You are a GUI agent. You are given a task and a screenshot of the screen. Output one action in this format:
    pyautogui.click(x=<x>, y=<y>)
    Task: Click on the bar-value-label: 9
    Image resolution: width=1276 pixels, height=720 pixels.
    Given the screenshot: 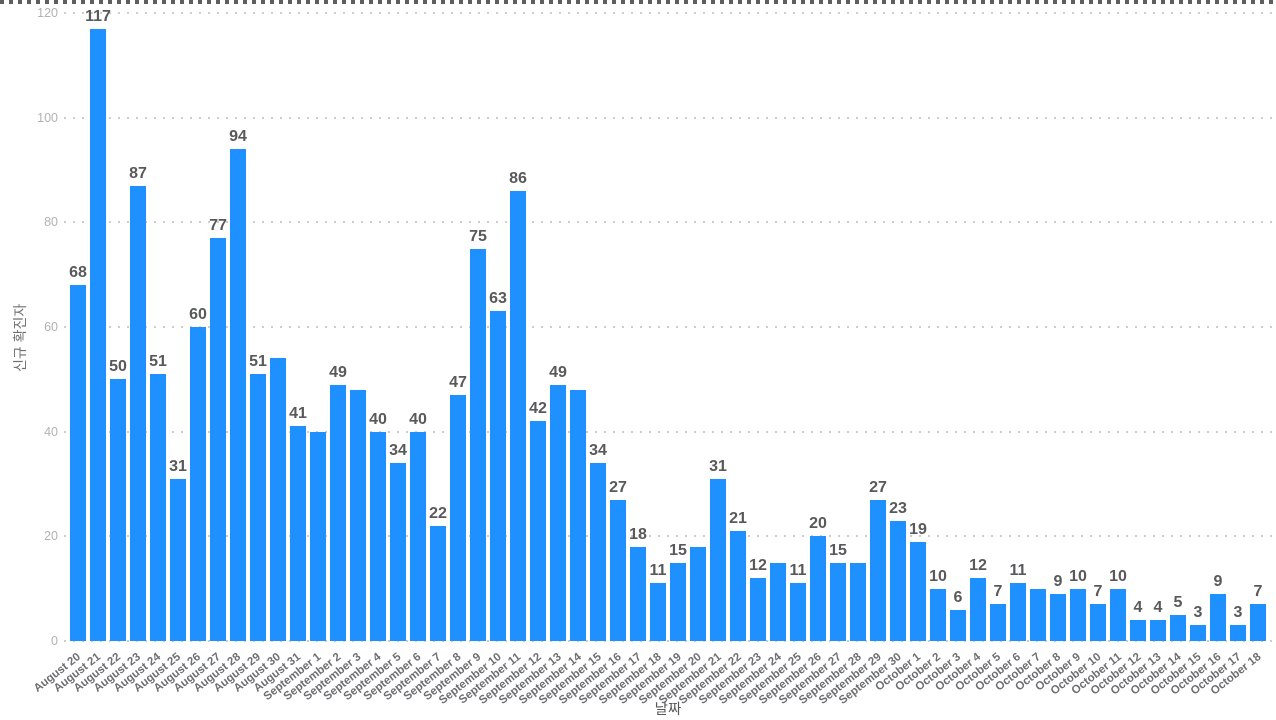 What is the action you would take?
    pyautogui.click(x=1218, y=581)
    